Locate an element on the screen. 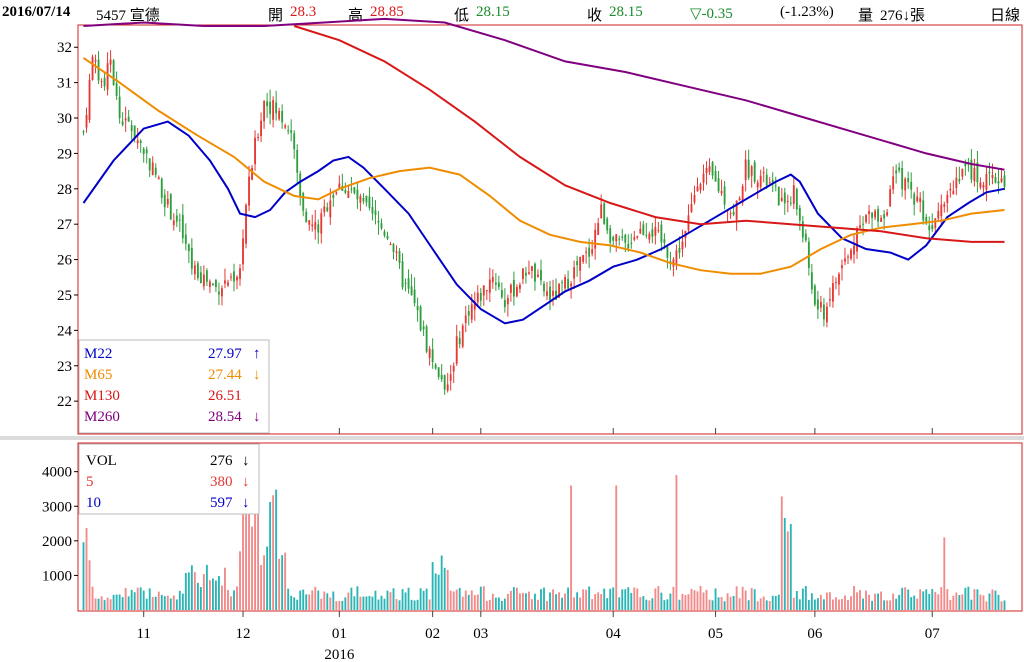  volume-tick-label: 1000 is located at coordinates (57, 576).